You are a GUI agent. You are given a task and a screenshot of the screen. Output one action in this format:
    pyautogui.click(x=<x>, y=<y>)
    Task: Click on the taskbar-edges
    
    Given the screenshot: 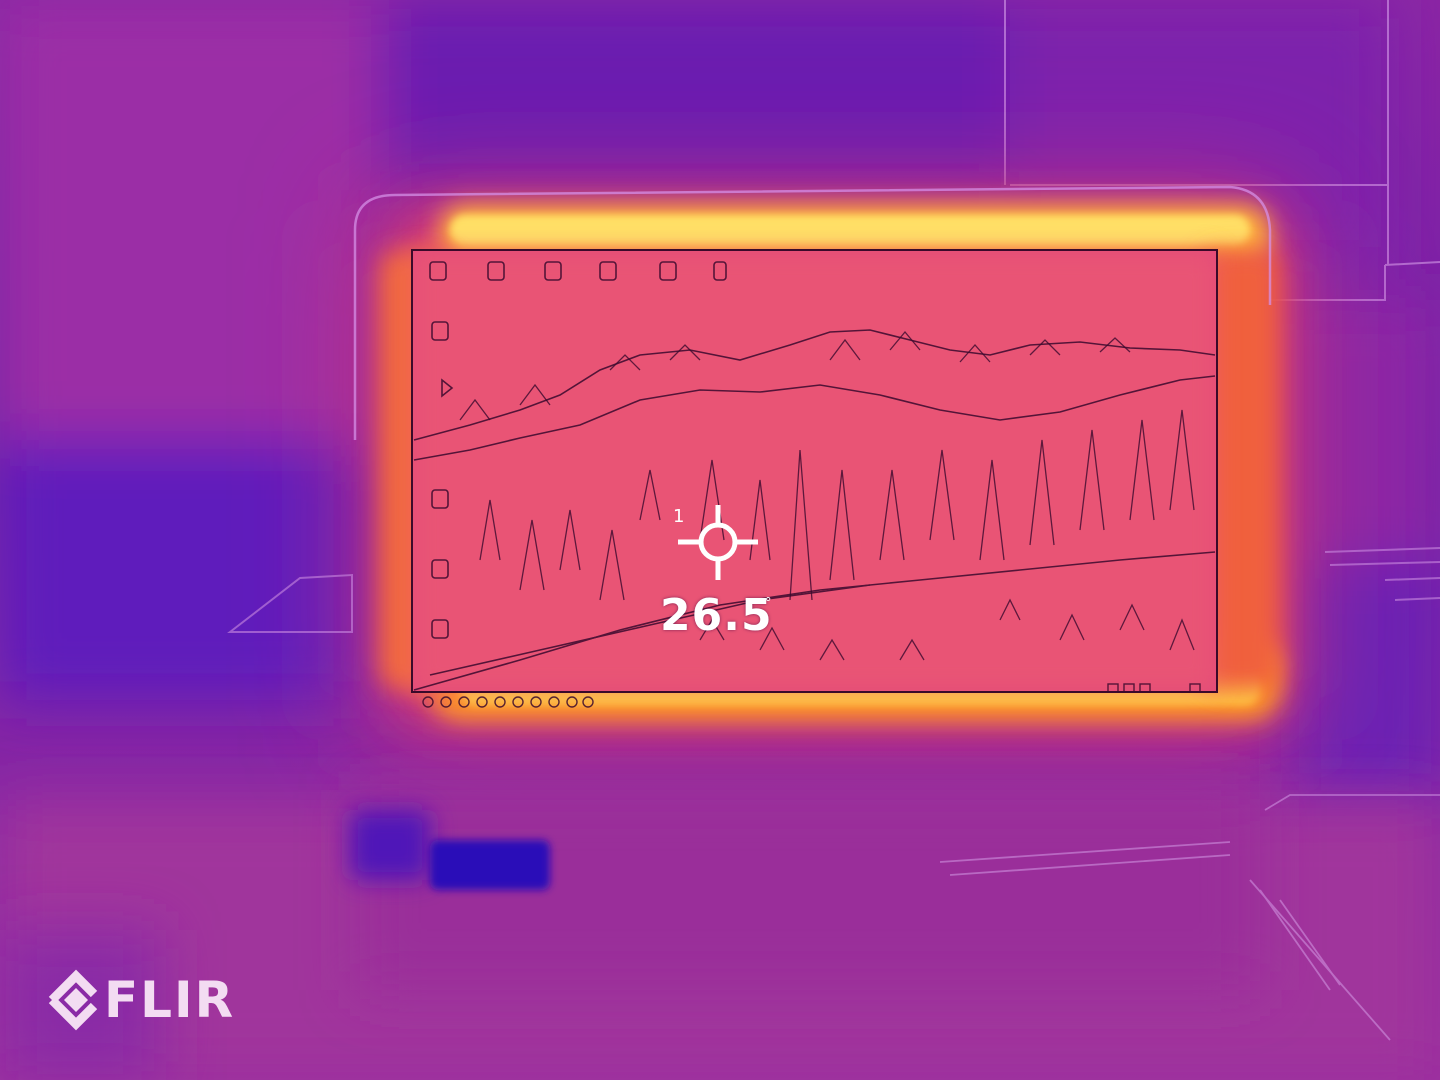 What is the action you would take?
    pyautogui.click(x=811, y=695)
    